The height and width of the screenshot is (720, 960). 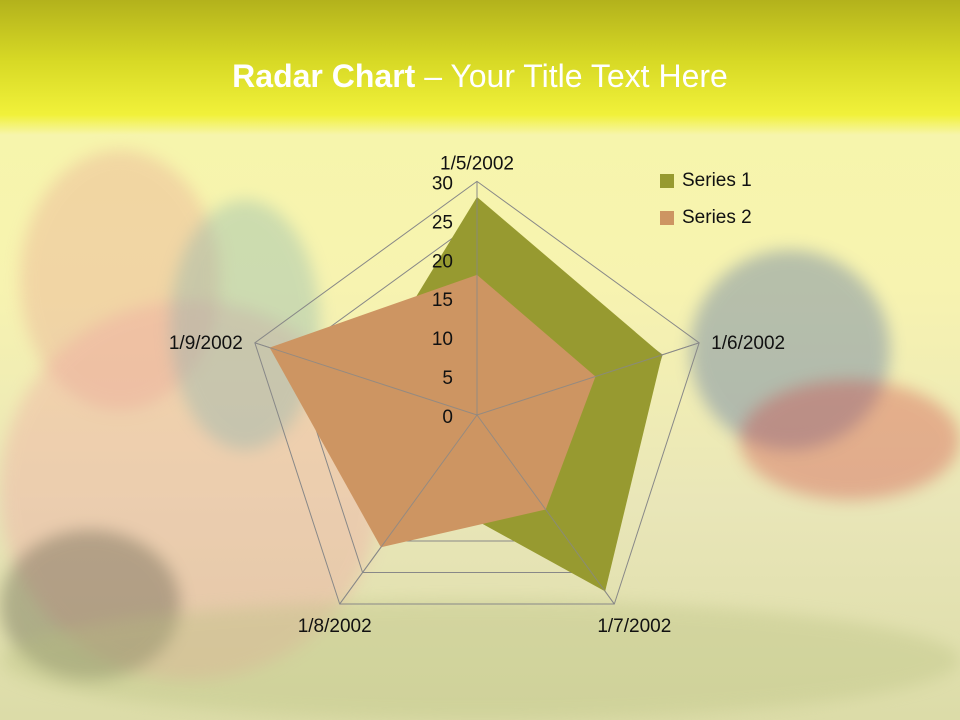 What do you see at coordinates (748, 343) in the screenshot?
I see `category-label: 1/6/2002` at bounding box center [748, 343].